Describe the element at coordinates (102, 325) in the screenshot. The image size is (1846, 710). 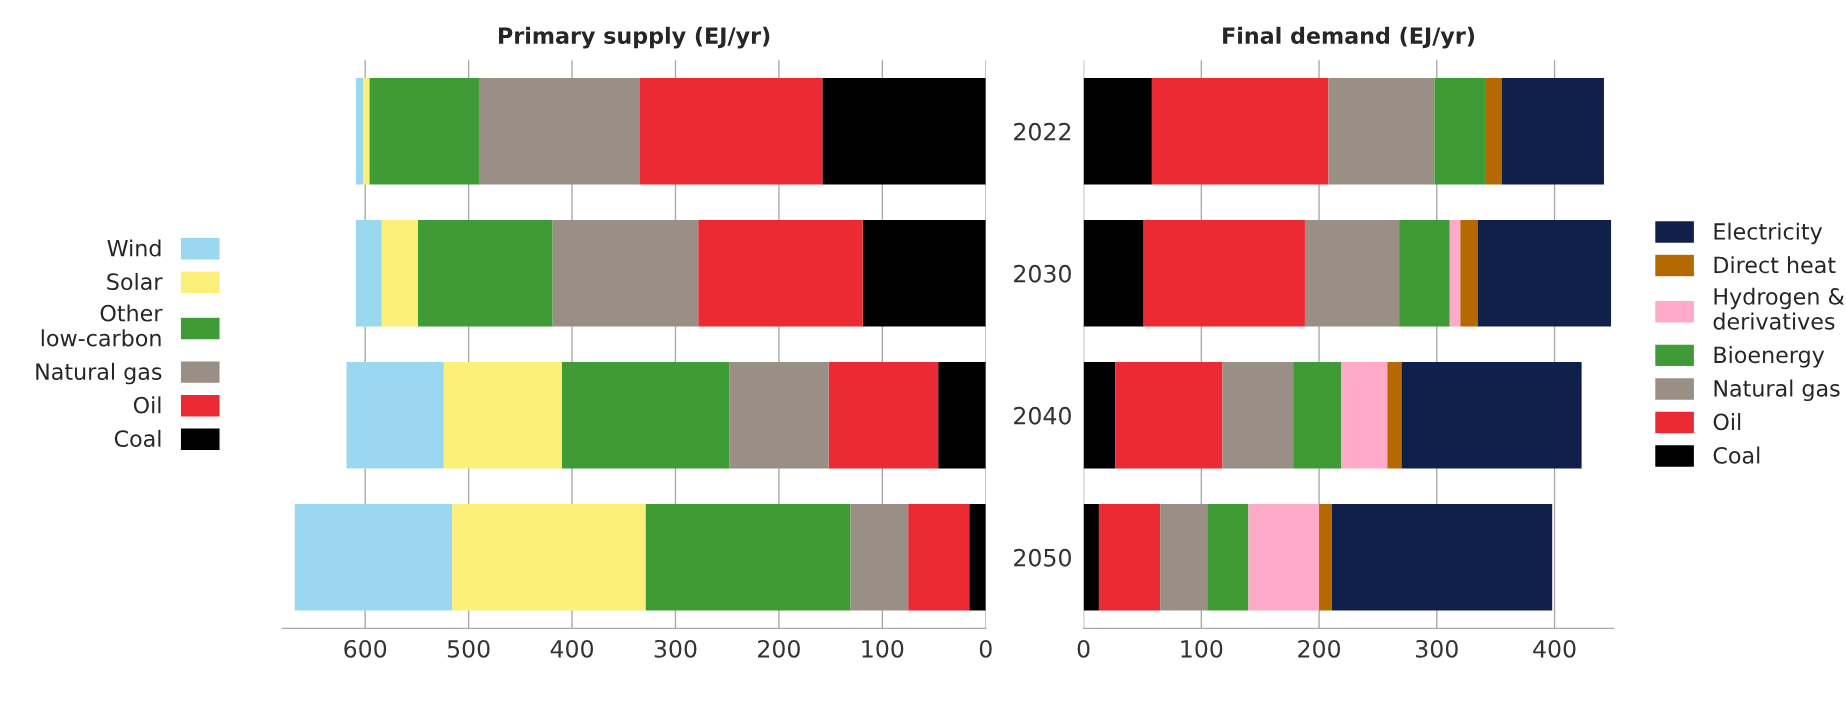
I see `legend-label: Other low-carbon` at that location.